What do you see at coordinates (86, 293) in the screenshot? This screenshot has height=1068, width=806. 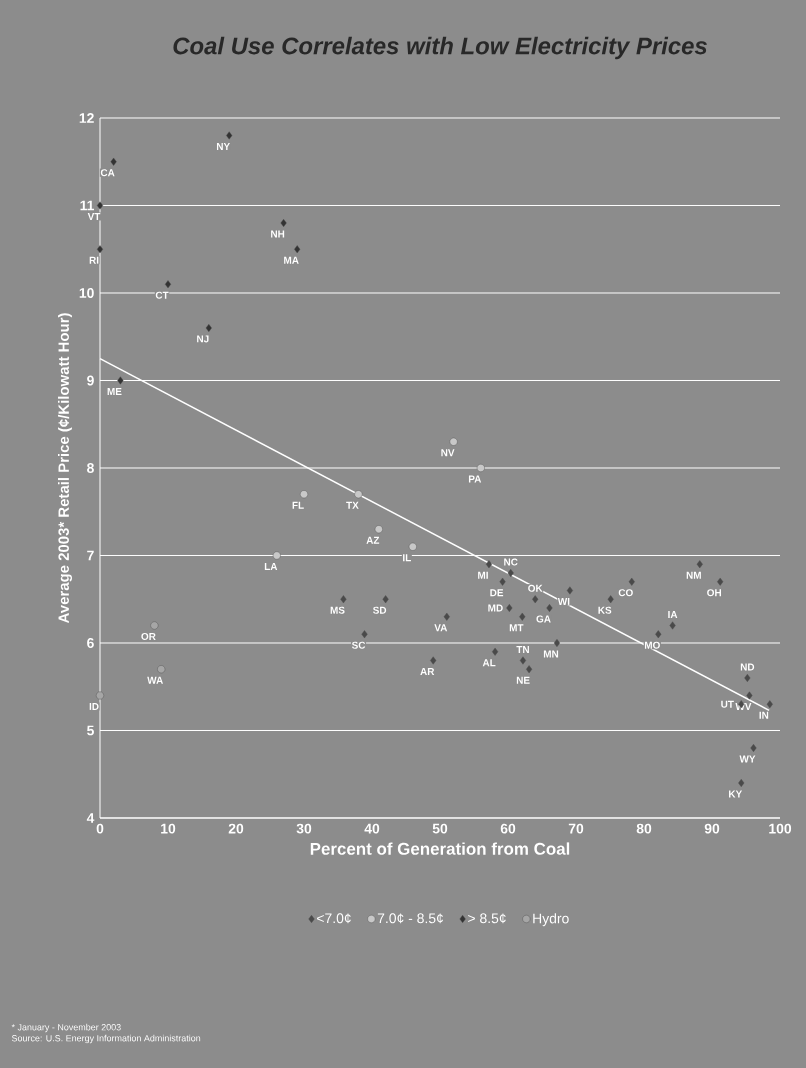 I see `y-tick-label: 10` at bounding box center [86, 293].